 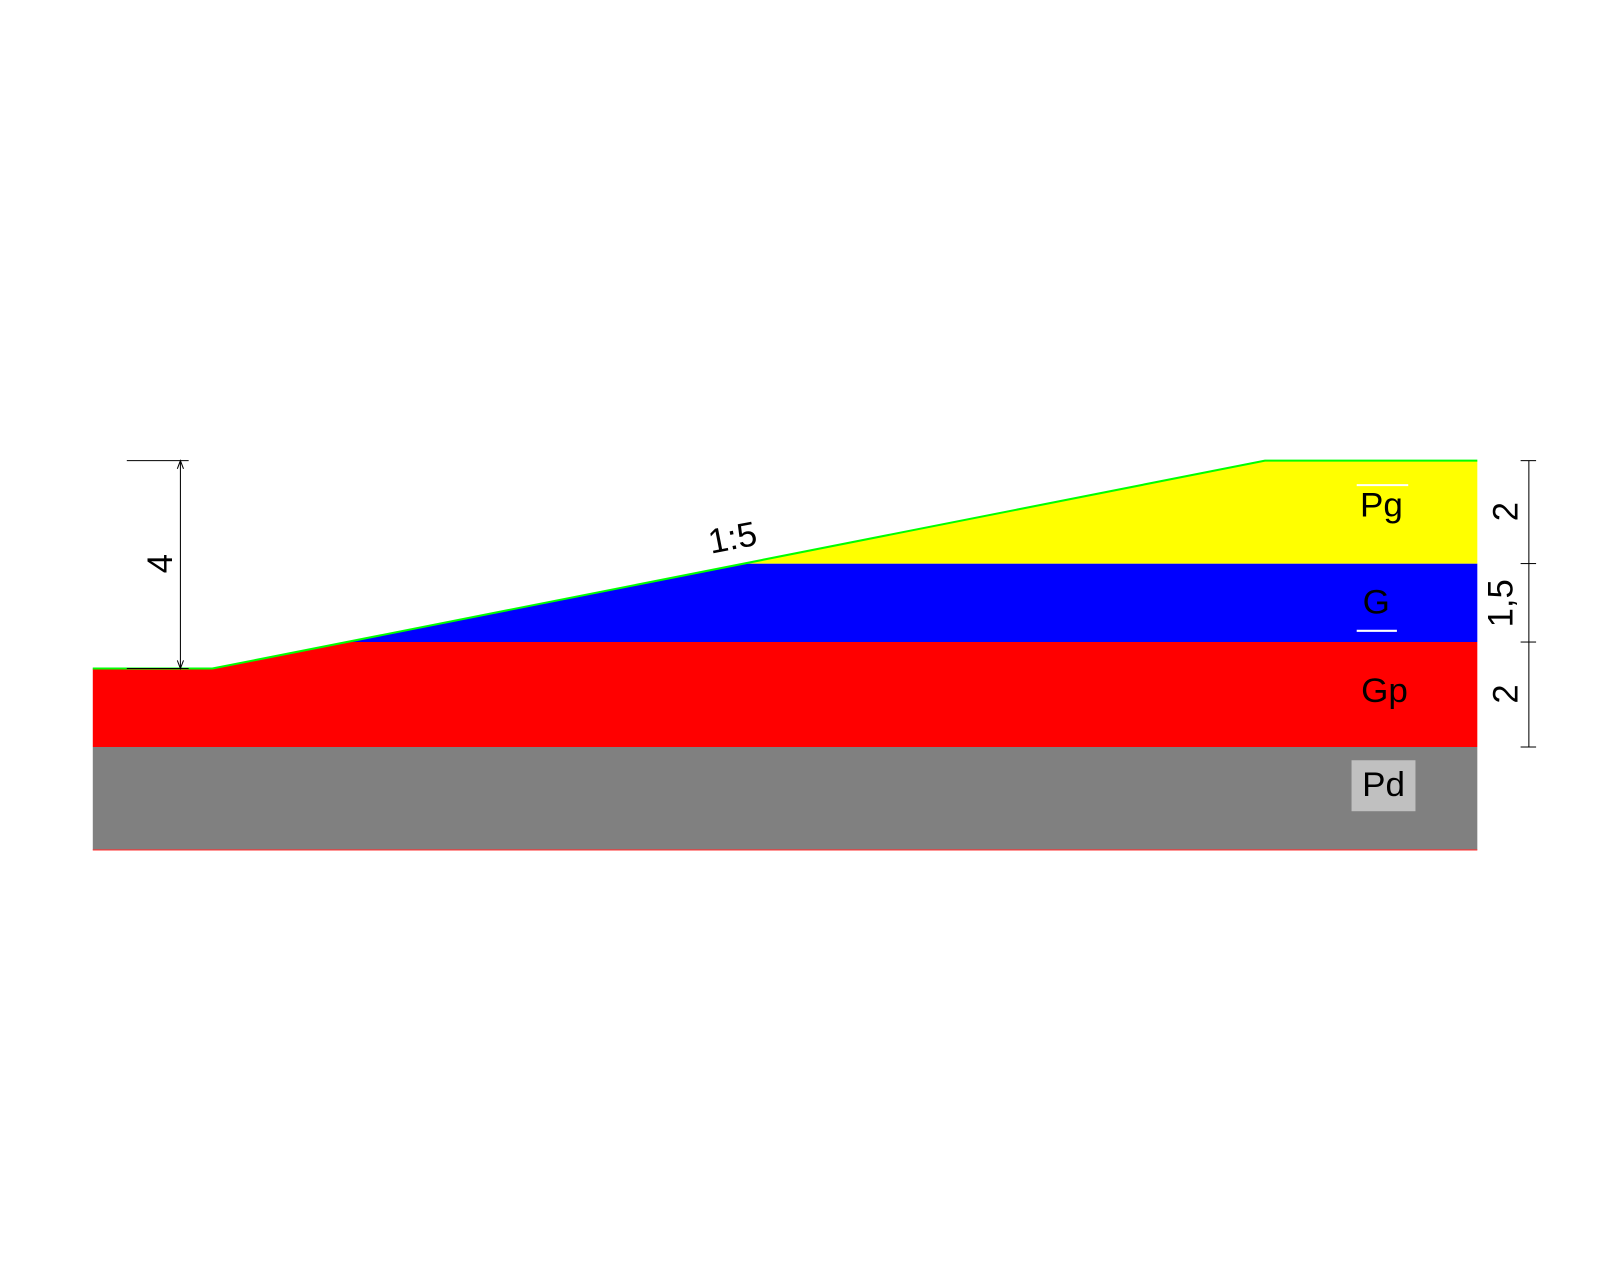 What do you see at coordinates (785, 695) in the screenshot?
I see `layer-gp` at bounding box center [785, 695].